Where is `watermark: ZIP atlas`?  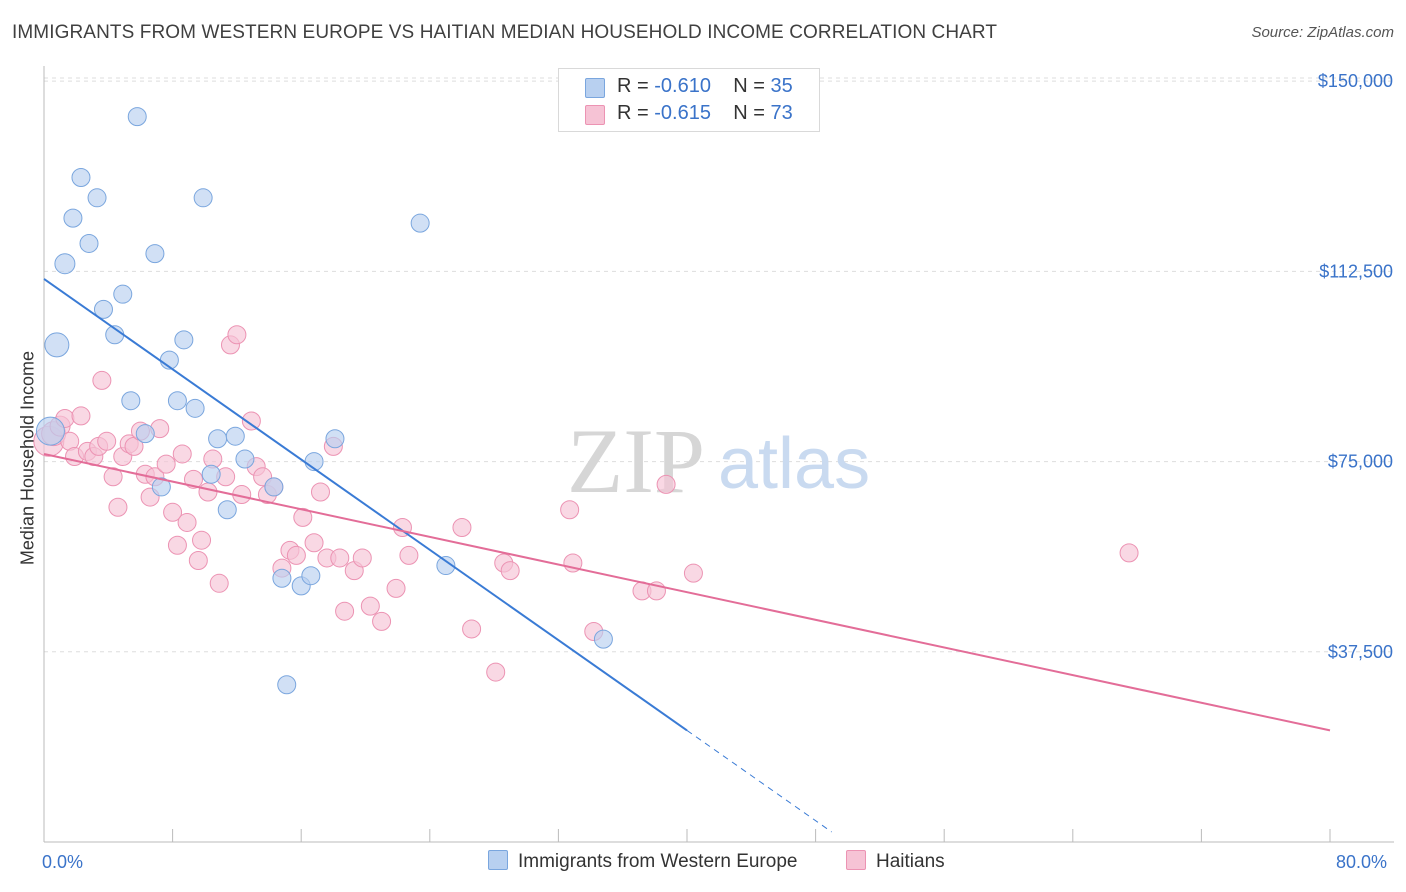 watermark: ZIP atlas is located at coordinates (718, 461).